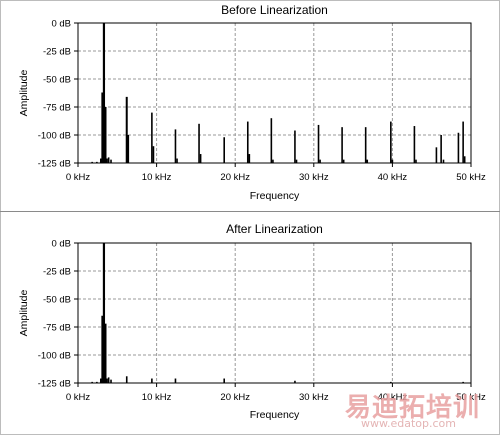  Describe the element at coordinates (57, 328) in the screenshot. I see `tick-label-y-after: -75 dB` at that location.